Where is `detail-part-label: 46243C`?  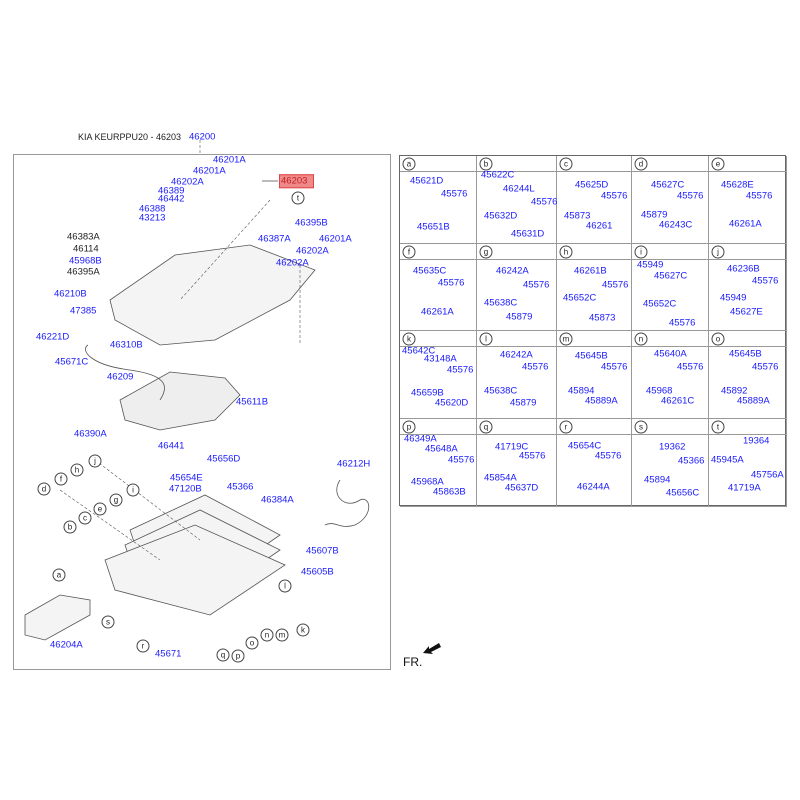 detail-part-label: 46243C is located at coordinates (676, 225).